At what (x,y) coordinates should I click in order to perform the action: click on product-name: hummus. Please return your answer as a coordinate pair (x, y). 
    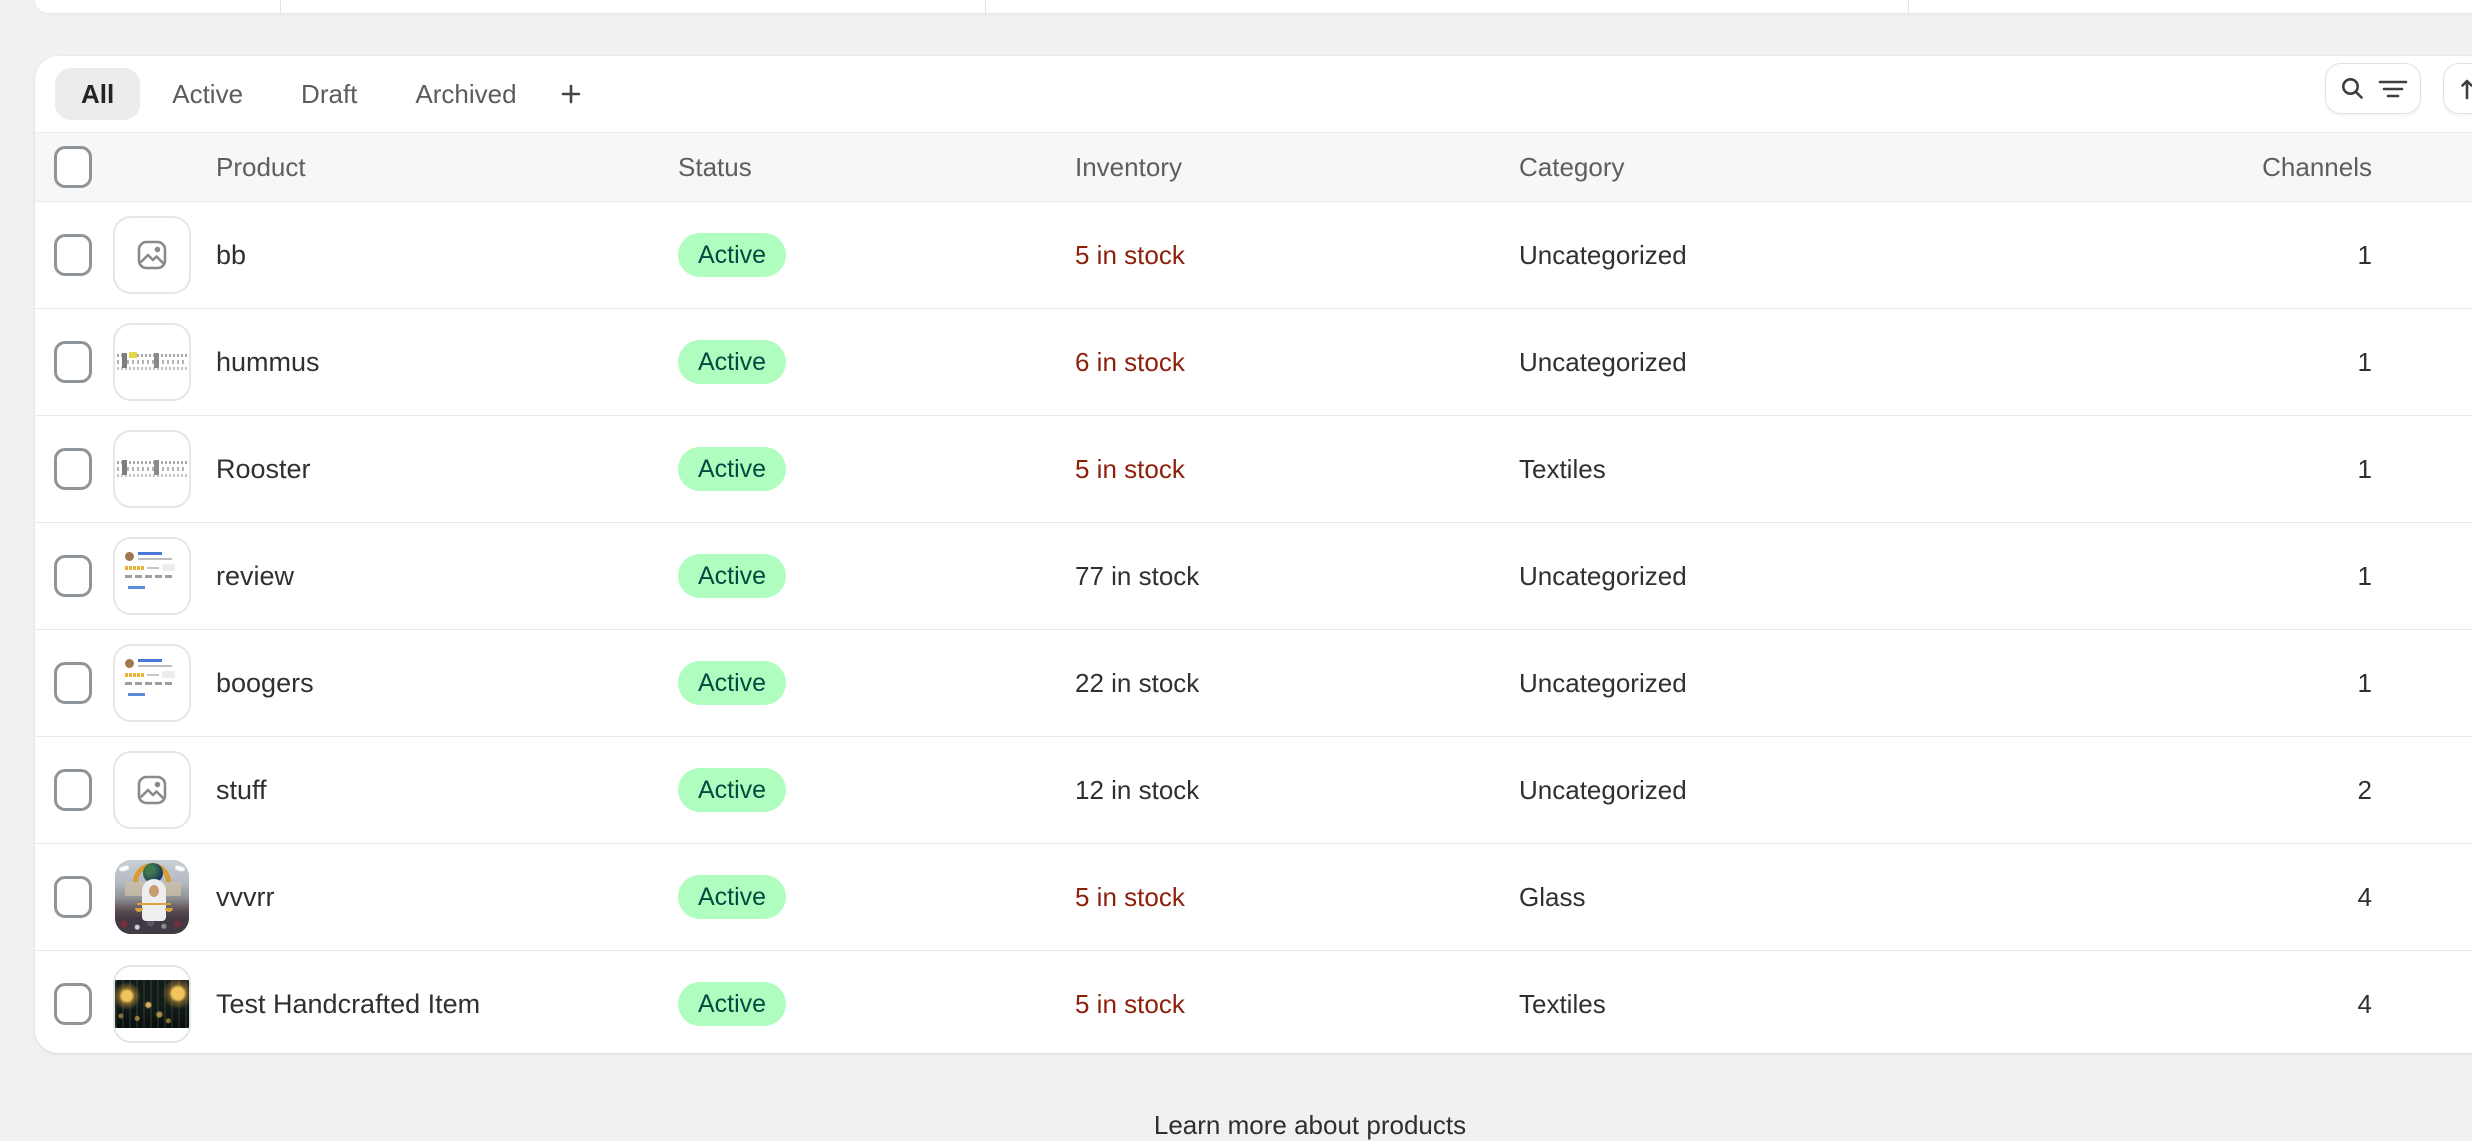
    Looking at the image, I should click on (268, 361).